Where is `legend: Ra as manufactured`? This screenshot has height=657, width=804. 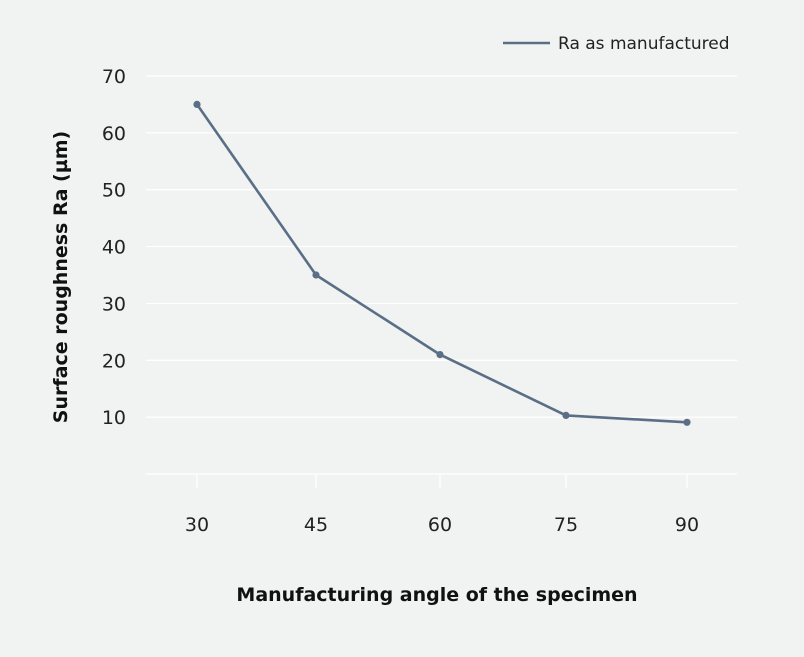
legend: Ra as manufactured is located at coordinates (616, 44).